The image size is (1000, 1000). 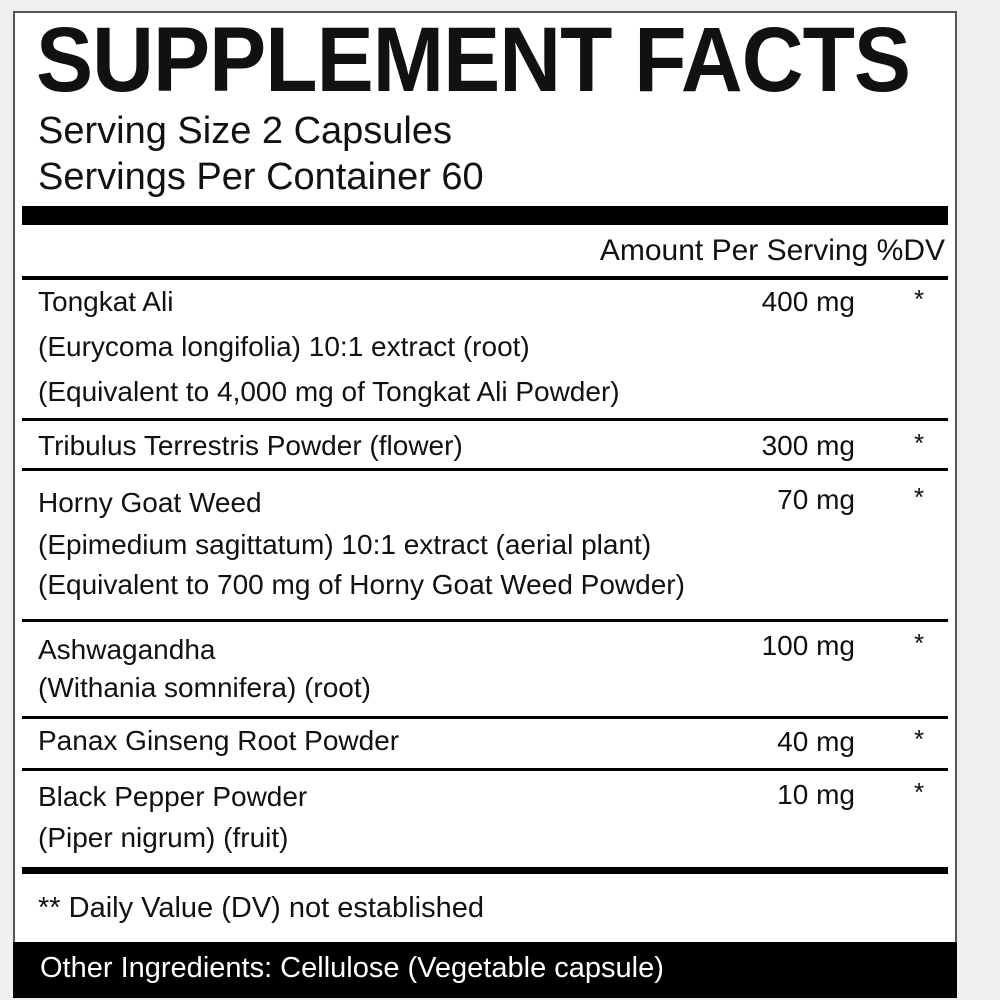 What do you see at coordinates (163, 837) in the screenshot?
I see `ingredient-detail: (Piper nigrum) (fruit)` at bounding box center [163, 837].